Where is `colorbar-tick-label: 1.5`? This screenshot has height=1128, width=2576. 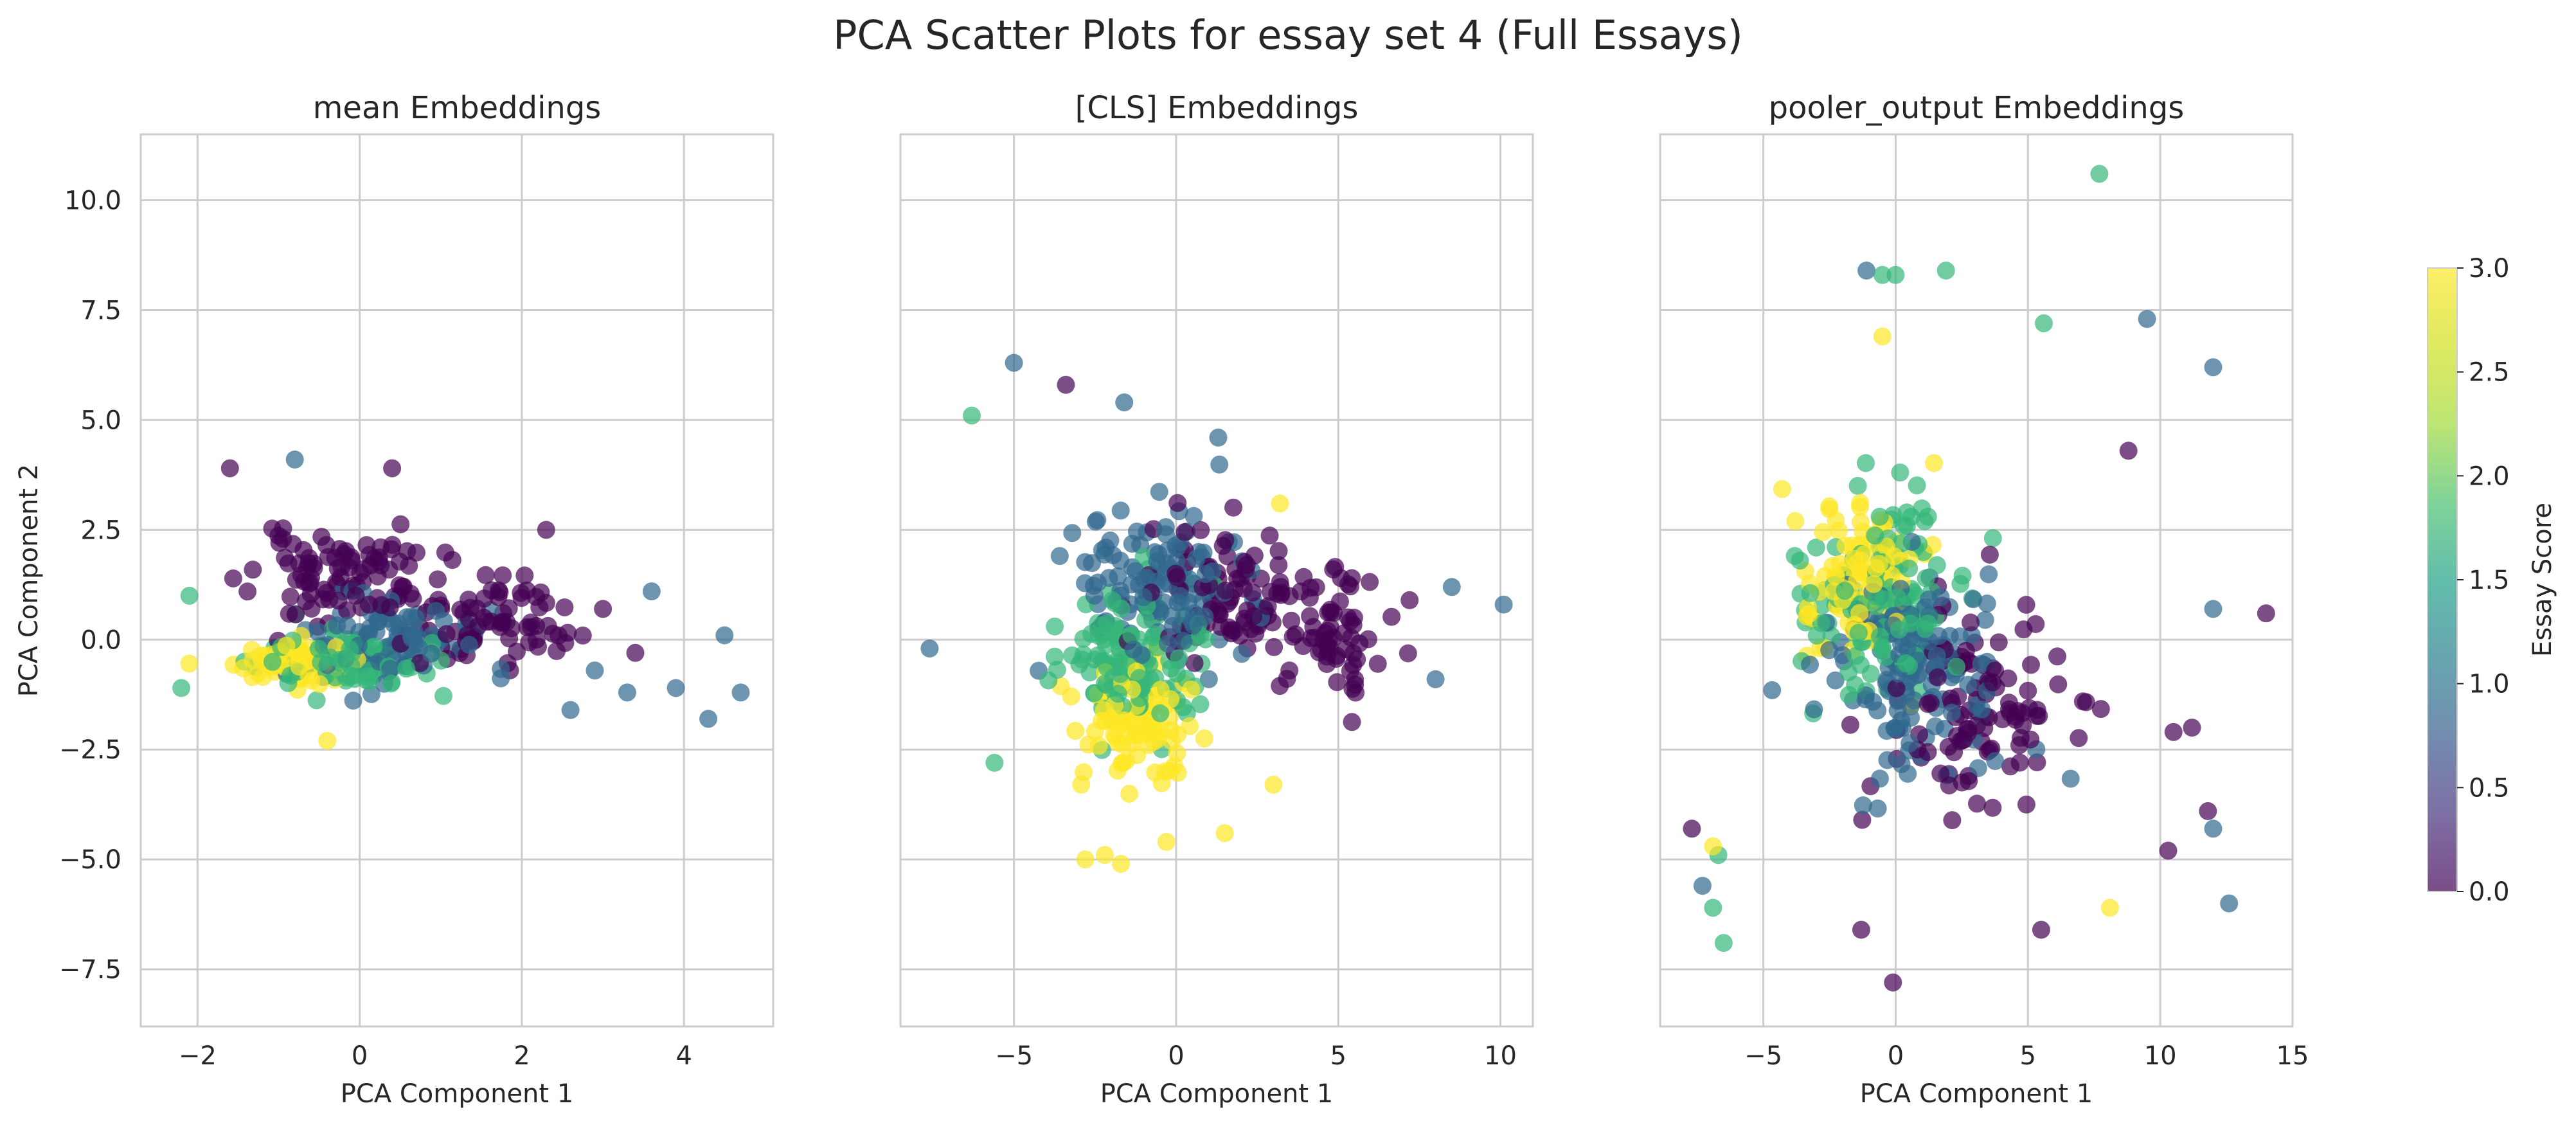
colorbar-tick-label: 1.5 is located at coordinates (2489, 581).